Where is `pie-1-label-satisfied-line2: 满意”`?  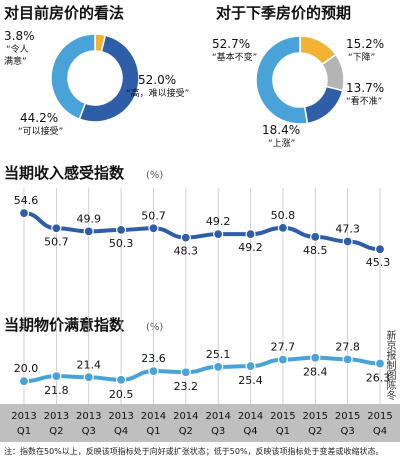
pie-1-label-satisfied-line2: 满意” is located at coordinates (15, 61).